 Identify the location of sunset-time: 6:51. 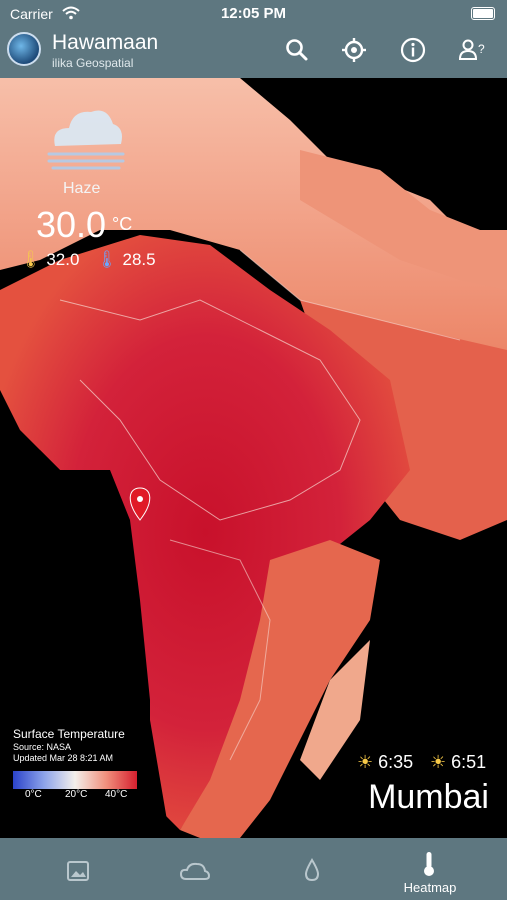
(469, 762).